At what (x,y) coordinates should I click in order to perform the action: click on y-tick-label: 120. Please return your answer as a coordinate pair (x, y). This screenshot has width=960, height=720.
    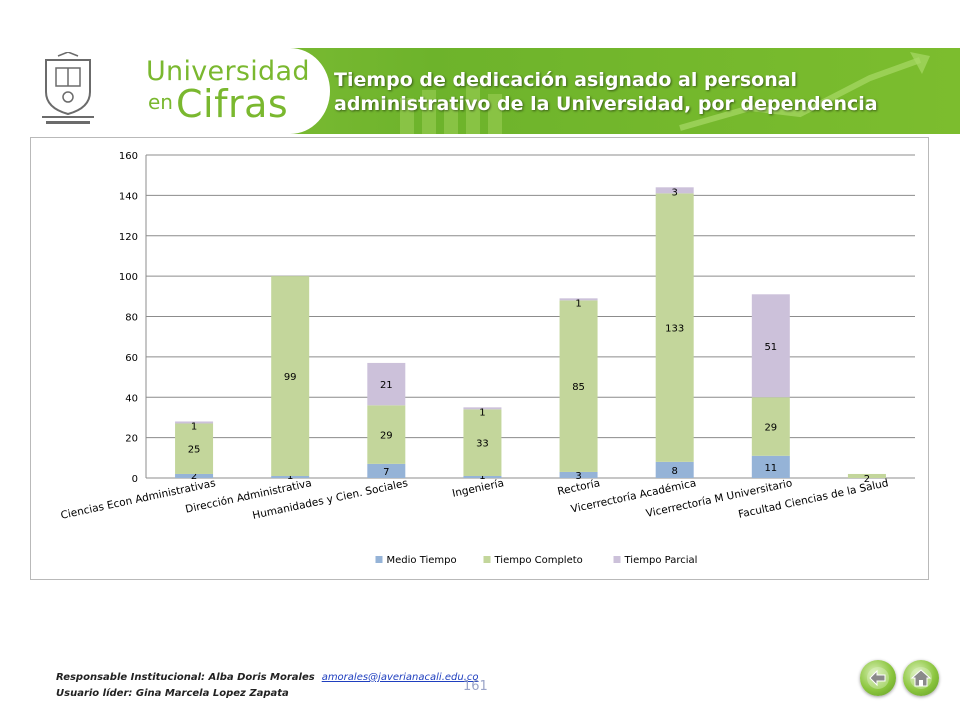
    Looking at the image, I should click on (128, 237).